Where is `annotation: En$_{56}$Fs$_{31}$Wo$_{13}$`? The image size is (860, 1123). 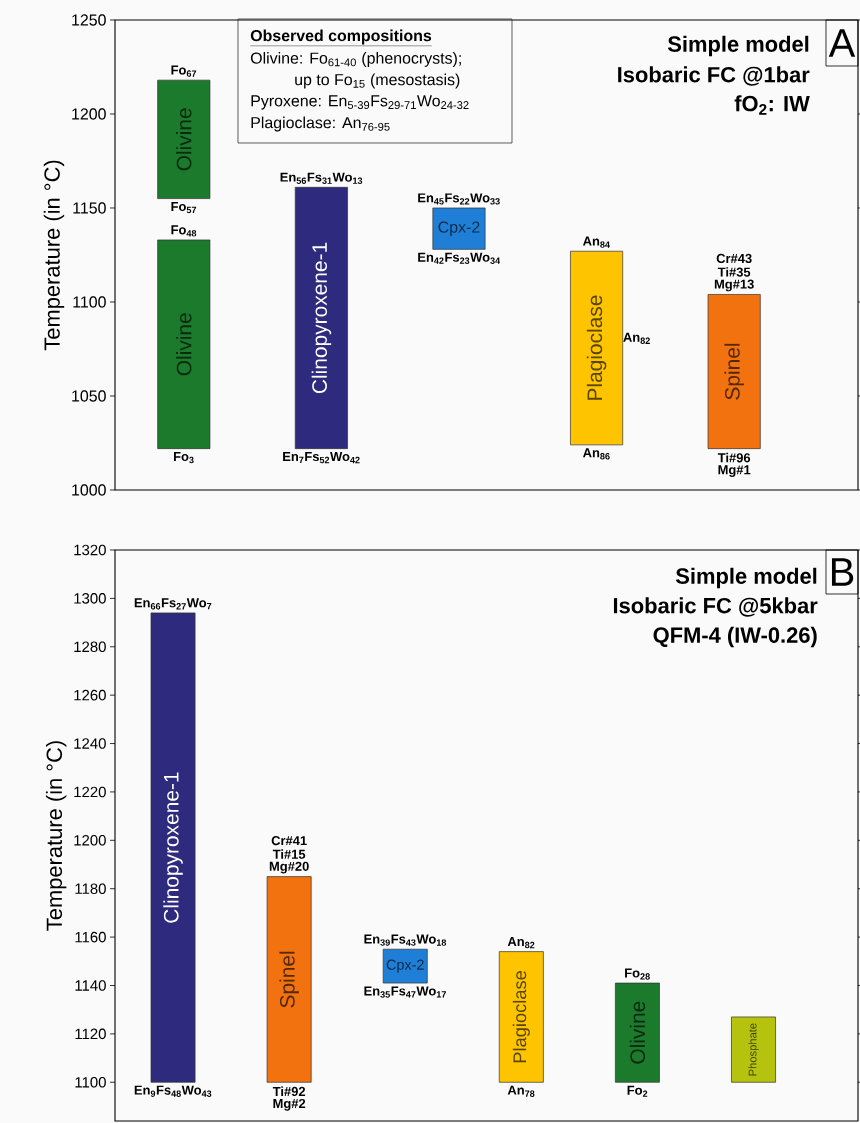 annotation: En$_{56}$Fs$_{31}$Wo$_{13}$ is located at coordinates (321, 178).